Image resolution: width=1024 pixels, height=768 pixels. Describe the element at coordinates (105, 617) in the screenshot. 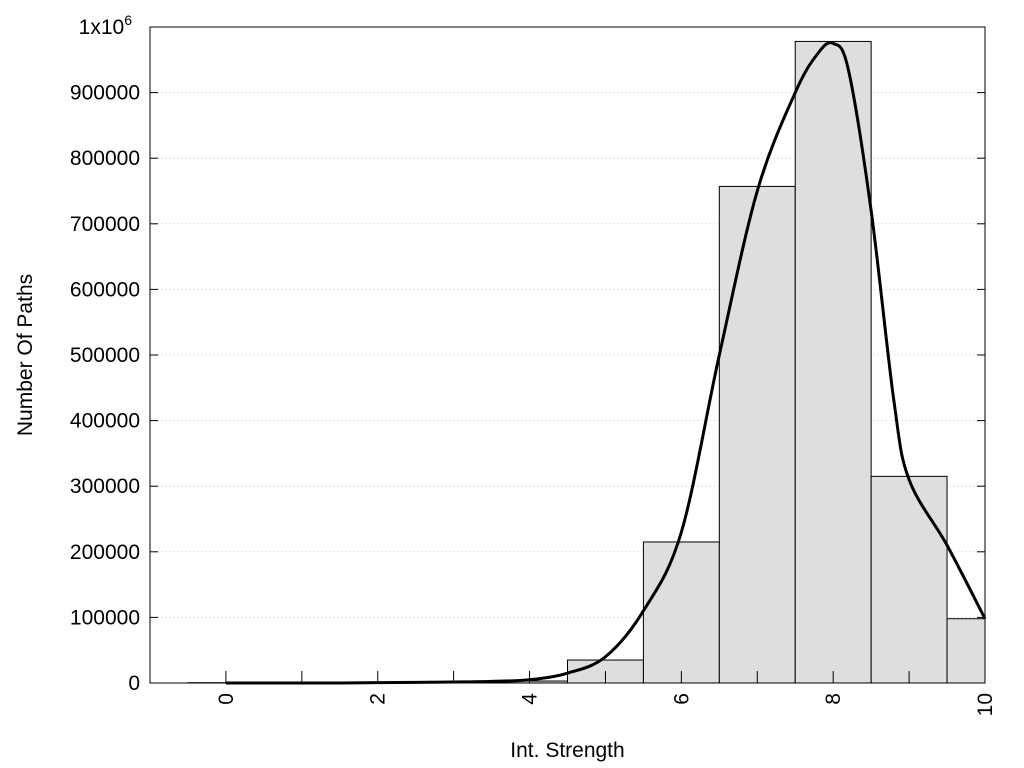

I see `y-tick-label-1: 100000` at that location.